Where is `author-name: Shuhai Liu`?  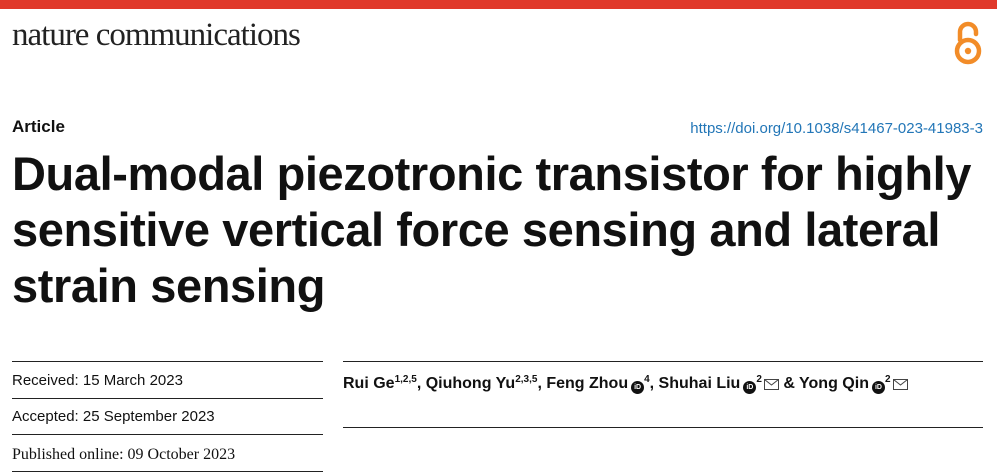 author-name: Shuhai Liu is located at coordinates (699, 383).